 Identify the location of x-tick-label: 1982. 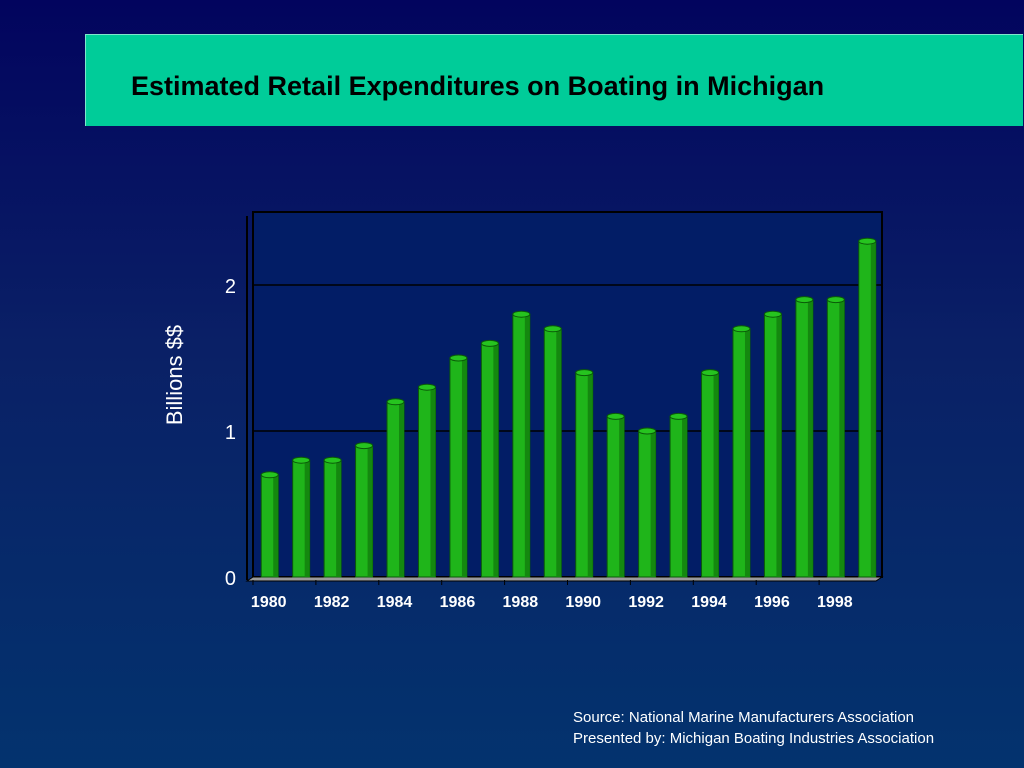
(332, 602).